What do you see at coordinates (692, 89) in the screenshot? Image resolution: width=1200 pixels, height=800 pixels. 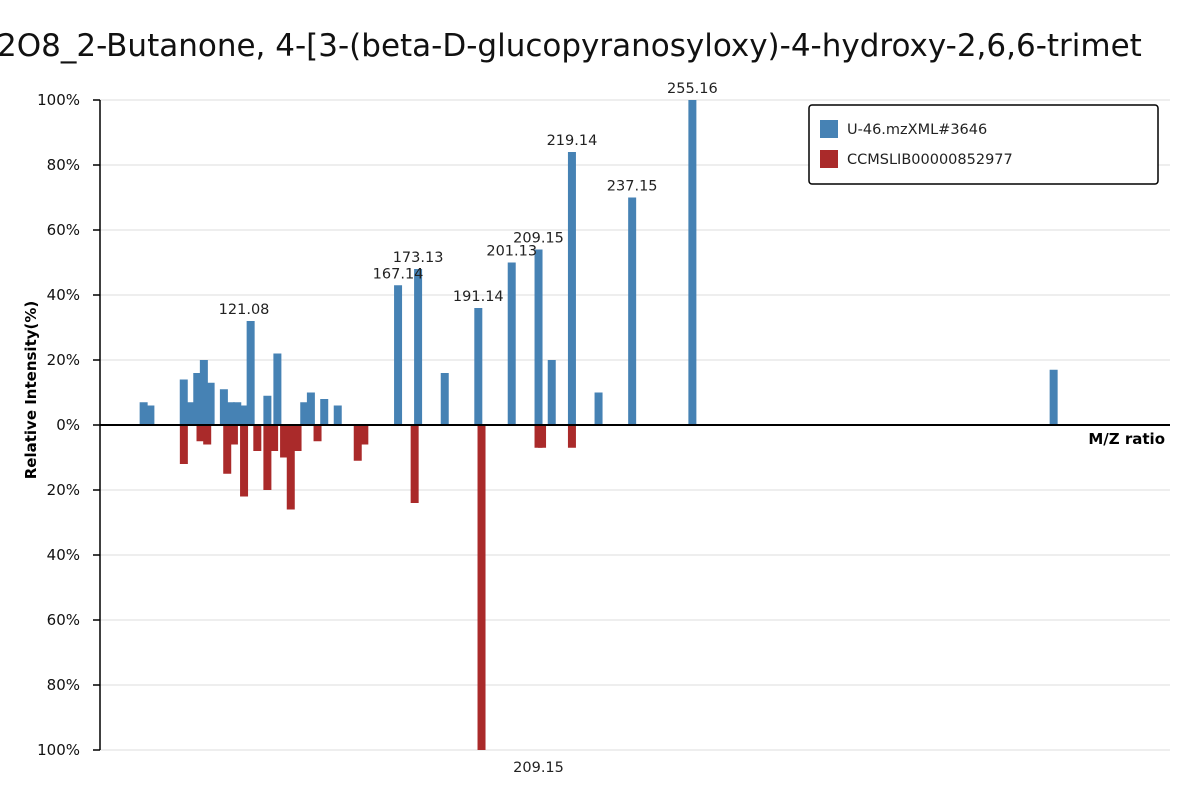 I see `peak-label: 255.16` at bounding box center [692, 89].